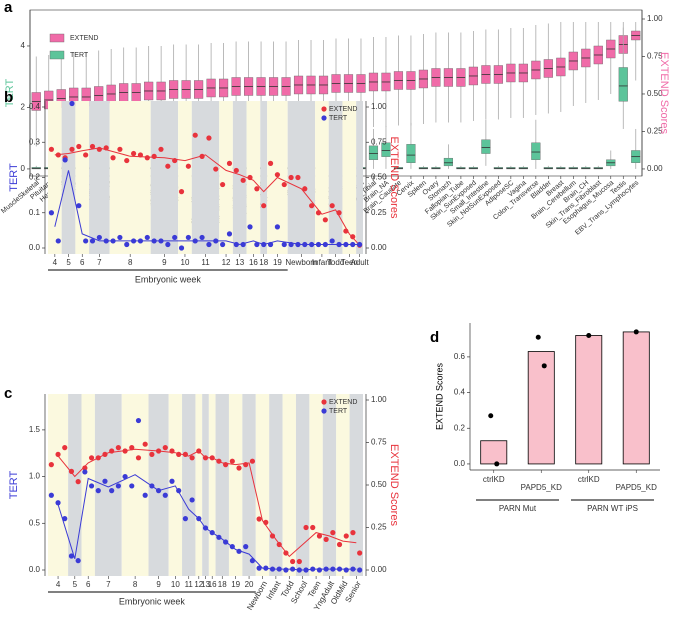 This screenshot has width=675, height=618. I want to click on x-axis-label: Embryonic week, so click(168, 279).